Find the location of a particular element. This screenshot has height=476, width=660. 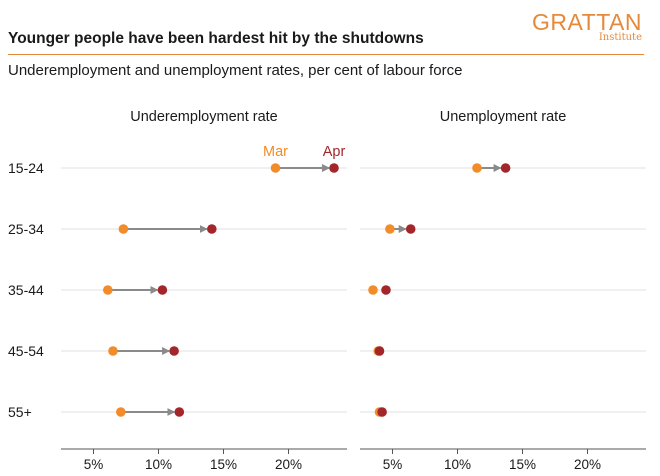

category-label-15-24: 15-24 is located at coordinates (26, 168).